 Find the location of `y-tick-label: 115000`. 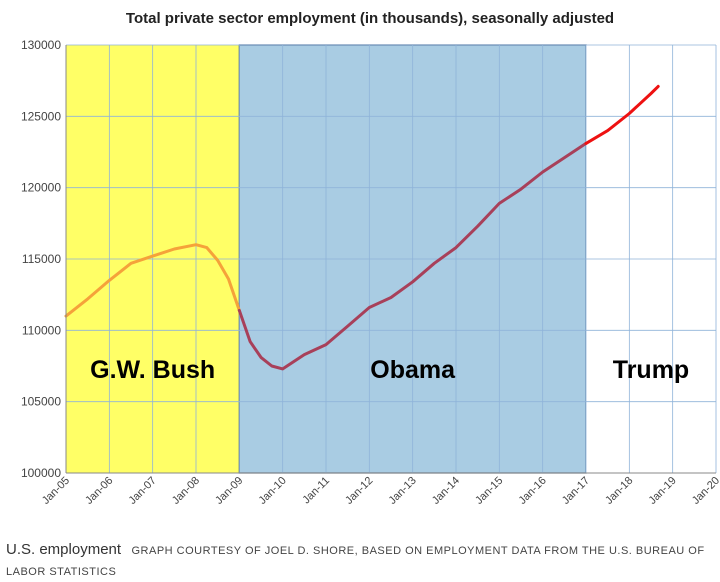

y-tick-label: 115000 is located at coordinates (41, 259).